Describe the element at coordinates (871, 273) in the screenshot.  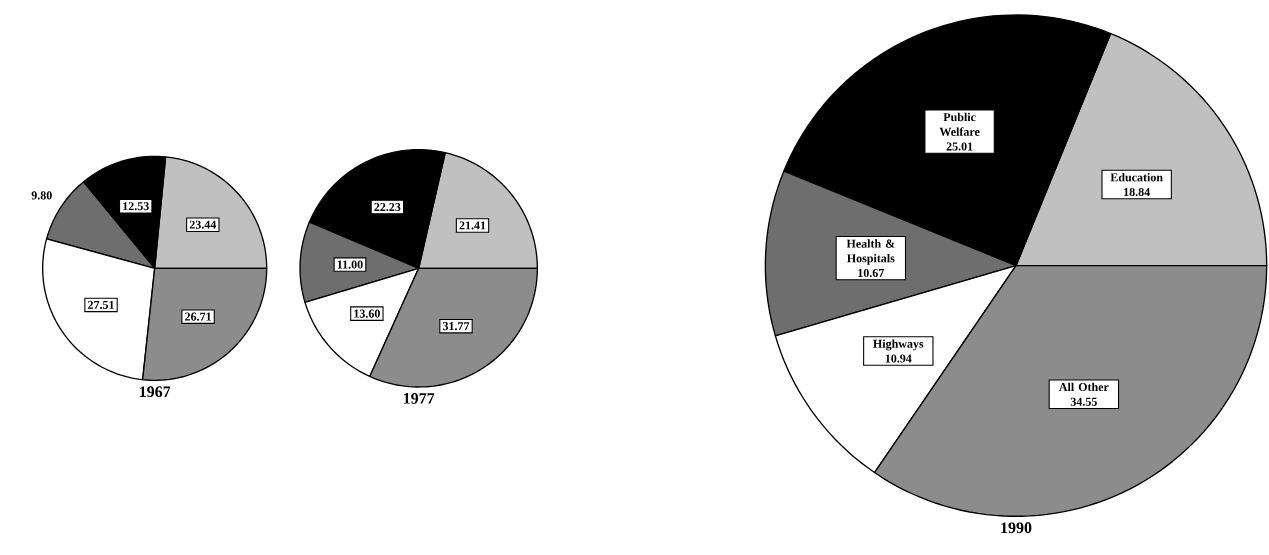
I see `data-label: 10.67` at that location.